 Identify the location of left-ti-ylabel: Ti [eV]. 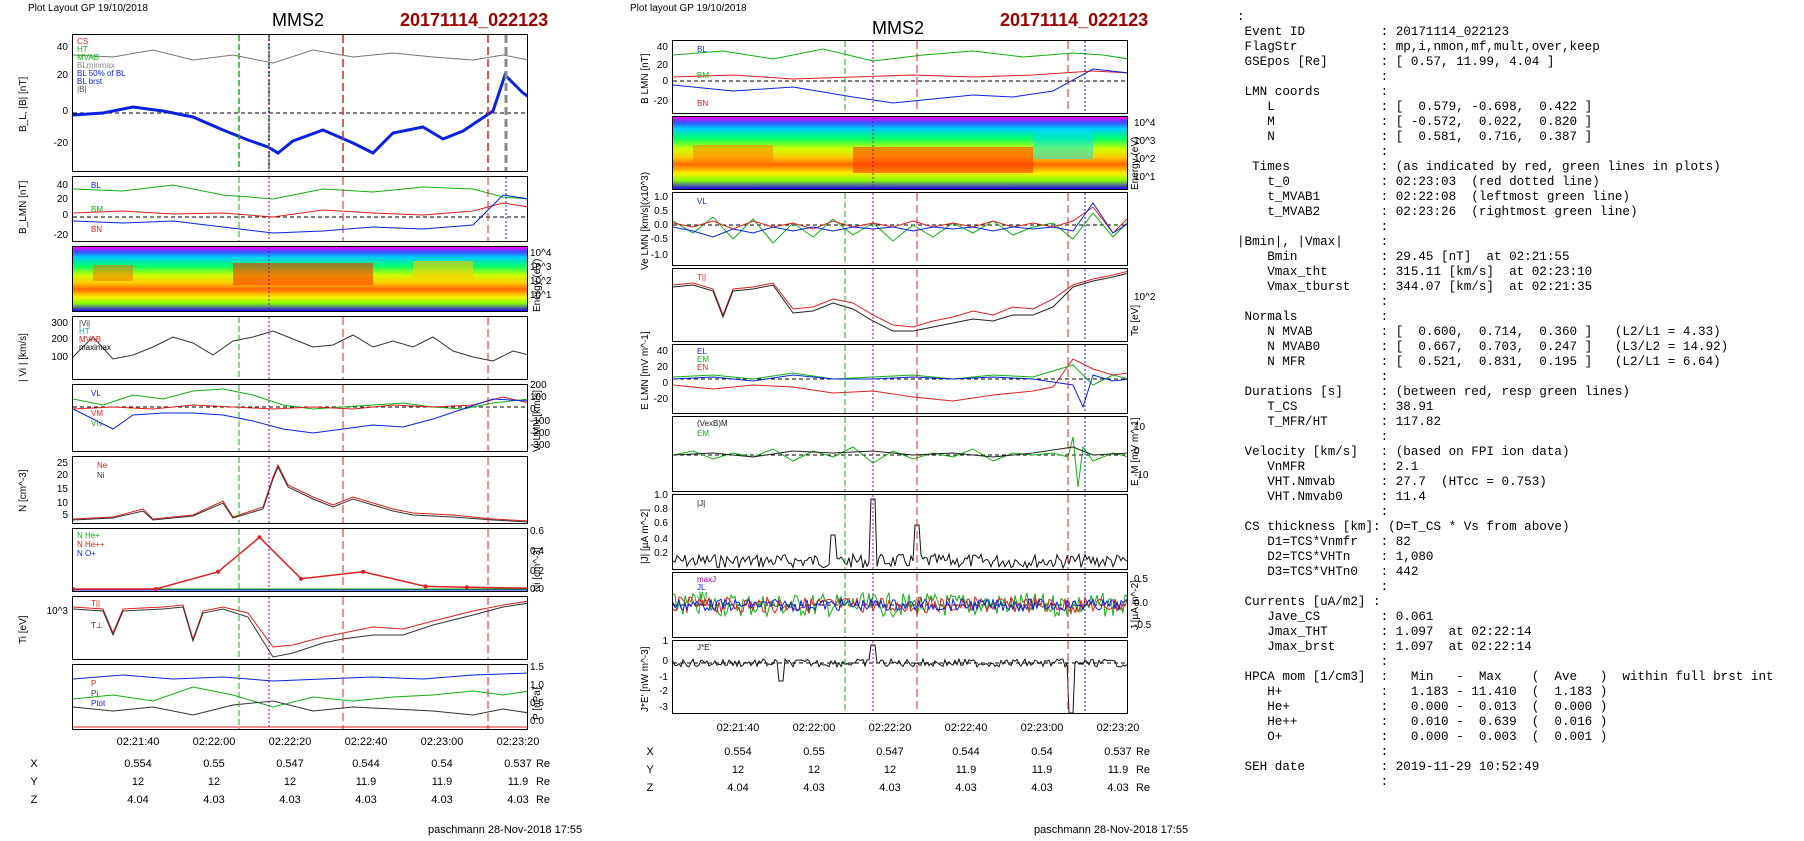
(23, 629).